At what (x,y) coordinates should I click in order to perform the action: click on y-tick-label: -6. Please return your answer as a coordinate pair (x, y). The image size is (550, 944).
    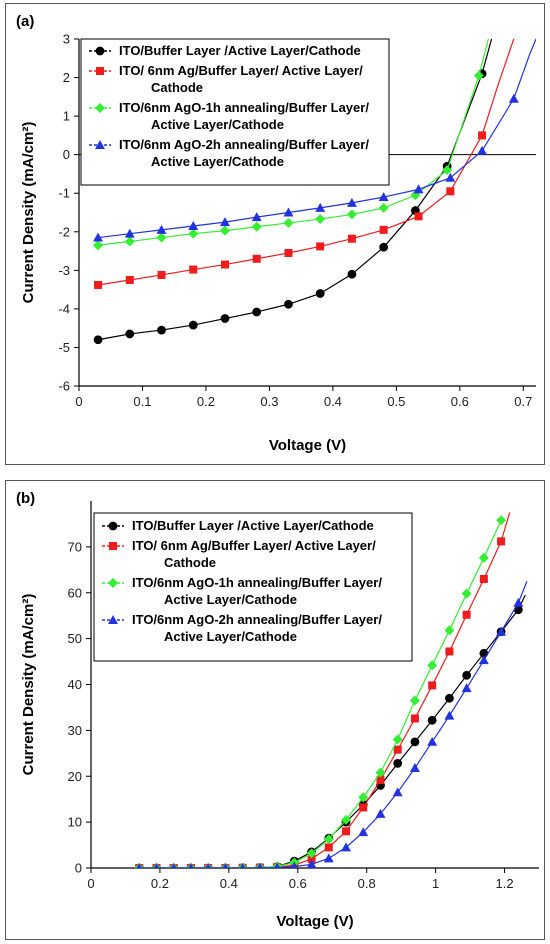
    Looking at the image, I should click on (64, 386).